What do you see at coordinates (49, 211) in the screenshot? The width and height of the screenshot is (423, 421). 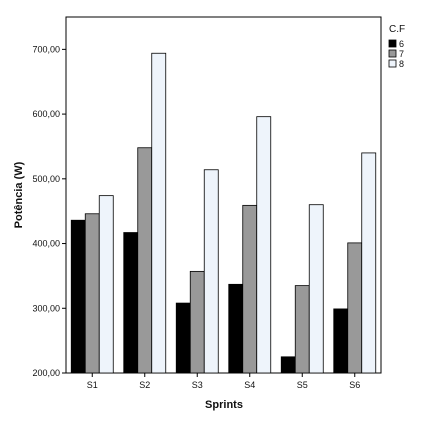 I see `y-axis: 200,00 300,00 400,00 500,00 600,00 700,00` at bounding box center [49, 211].